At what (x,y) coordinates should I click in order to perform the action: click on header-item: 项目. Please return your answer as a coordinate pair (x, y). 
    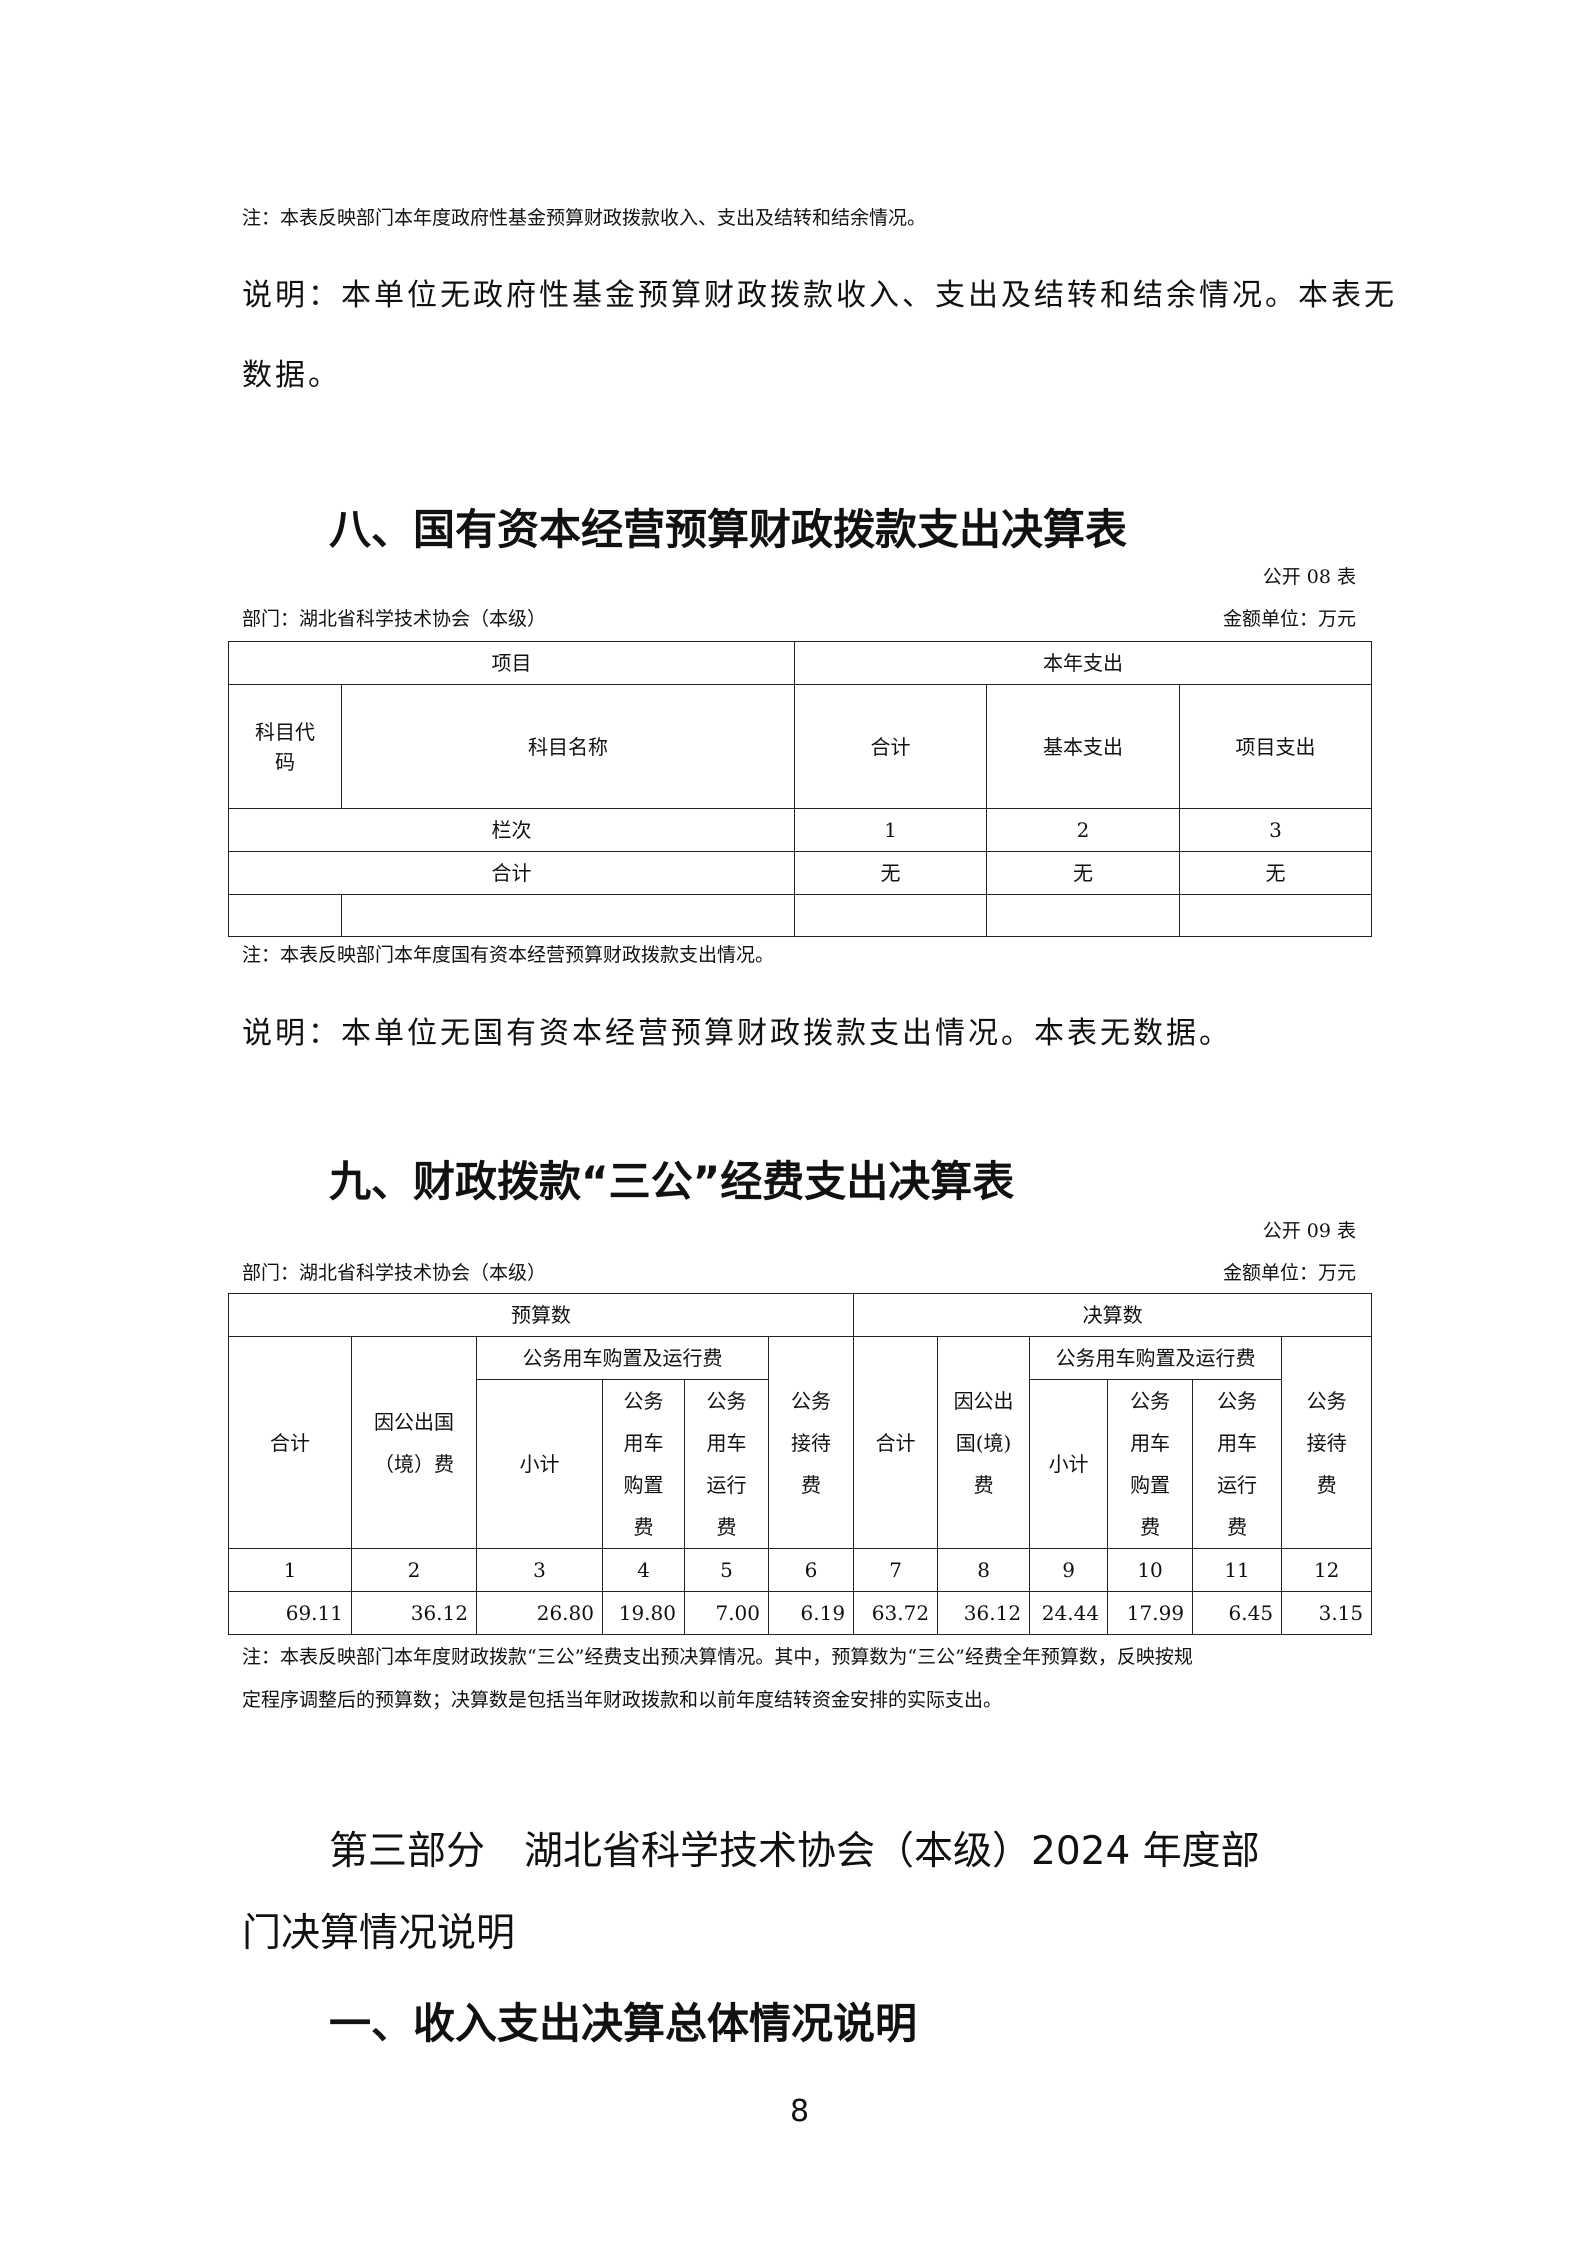
    Looking at the image, I should click on (511, 663).